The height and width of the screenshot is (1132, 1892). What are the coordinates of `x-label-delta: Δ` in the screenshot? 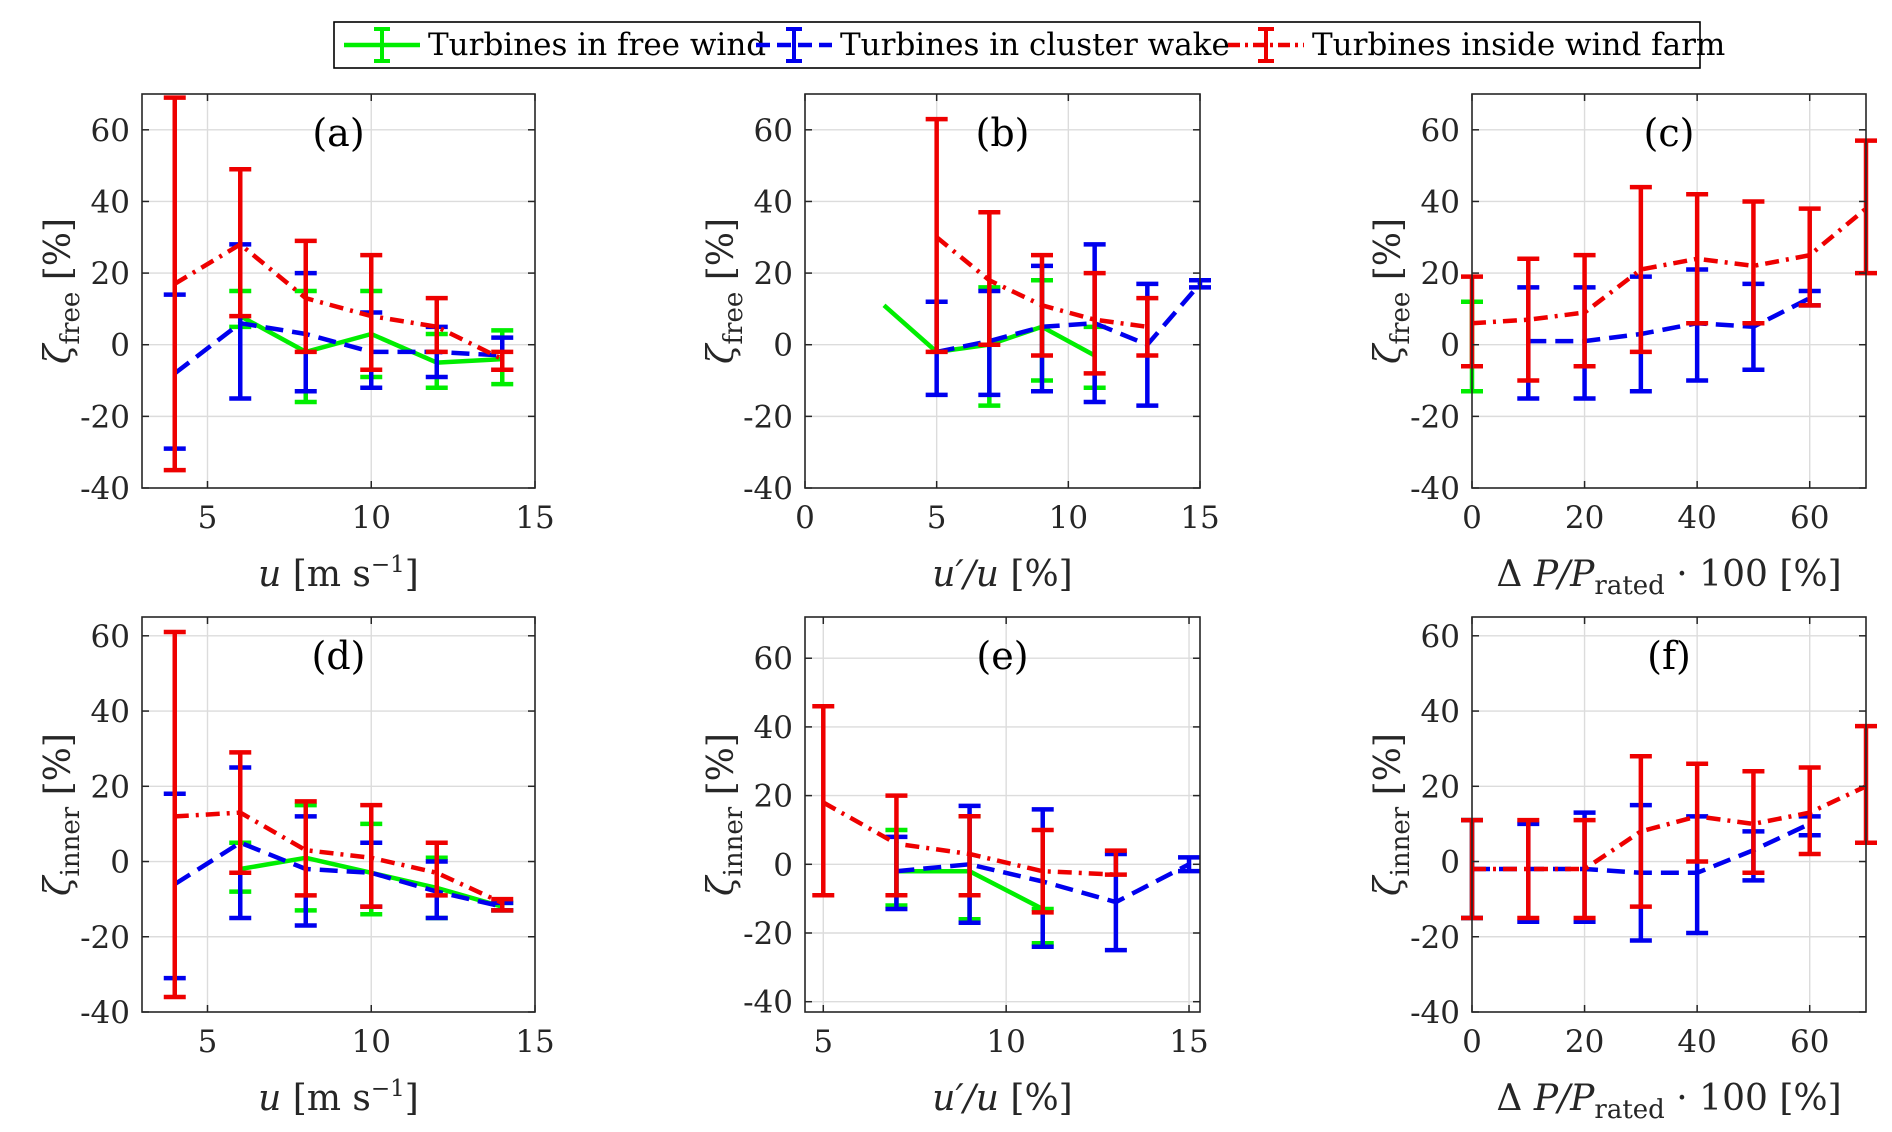 It's located at (1514, 574).